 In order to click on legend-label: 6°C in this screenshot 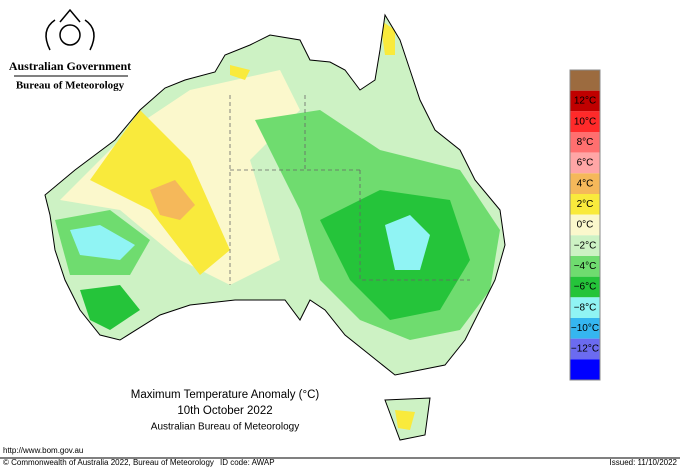, I will do `click(585, 163)`.